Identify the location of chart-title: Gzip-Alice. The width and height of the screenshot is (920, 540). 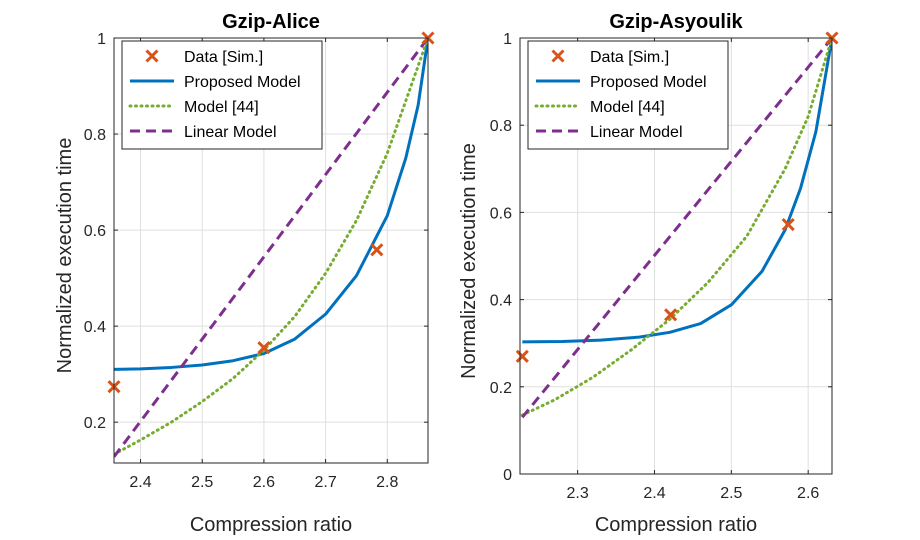
(271, 22).